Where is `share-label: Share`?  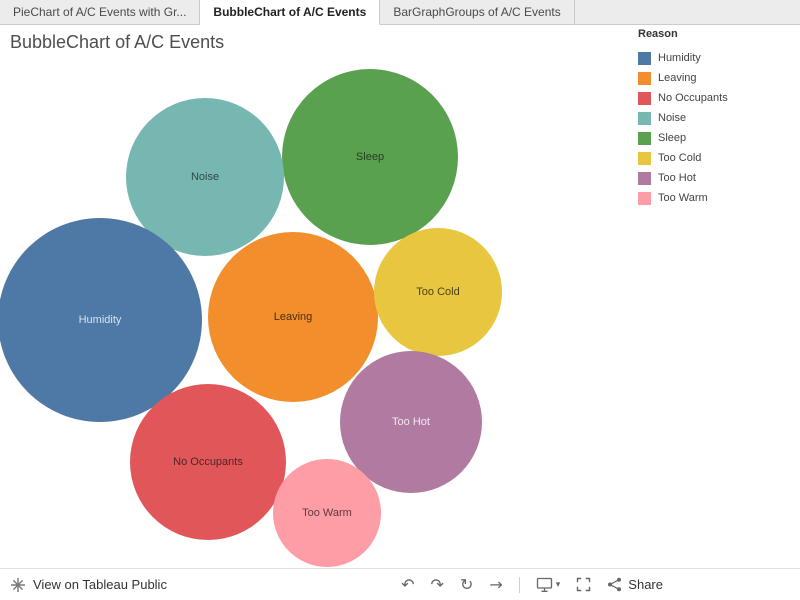
share-label: Share is located at coordinates (645, 584).